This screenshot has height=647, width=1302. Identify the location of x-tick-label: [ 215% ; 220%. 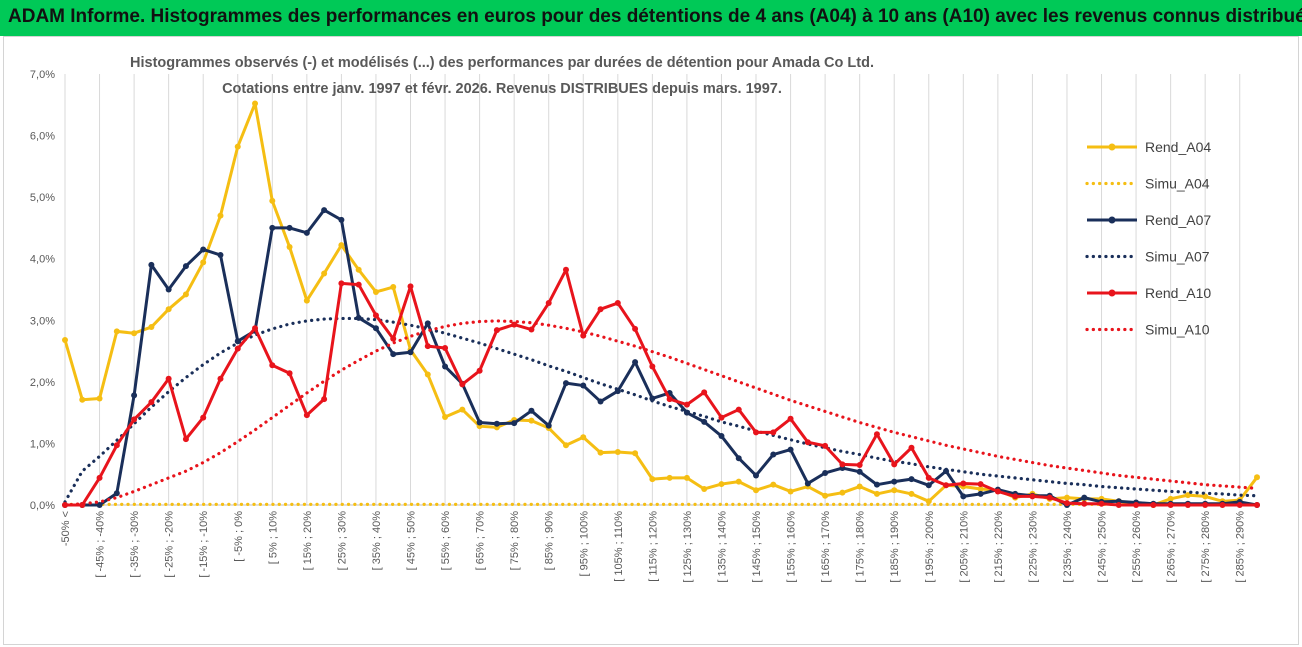
(999, 547).